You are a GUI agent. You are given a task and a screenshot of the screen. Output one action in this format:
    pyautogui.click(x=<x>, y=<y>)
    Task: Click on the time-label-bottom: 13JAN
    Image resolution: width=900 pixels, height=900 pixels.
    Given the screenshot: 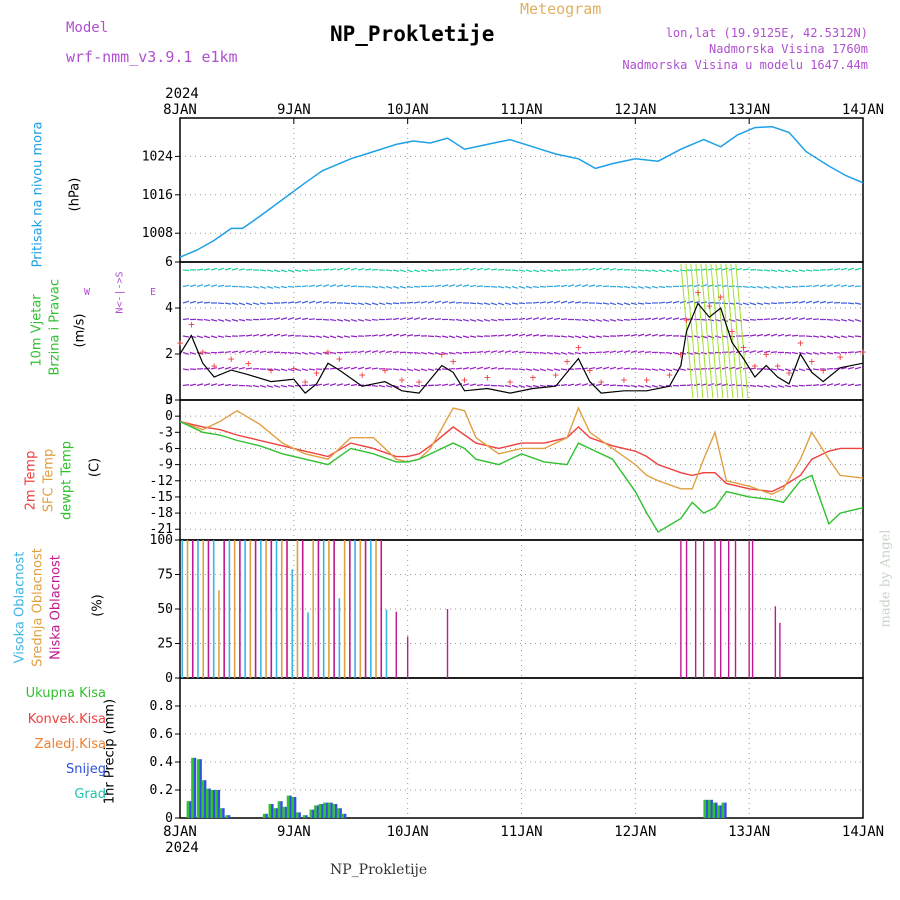 What is the action you would take?
    pyautogui.click(x=749, y=832)
    